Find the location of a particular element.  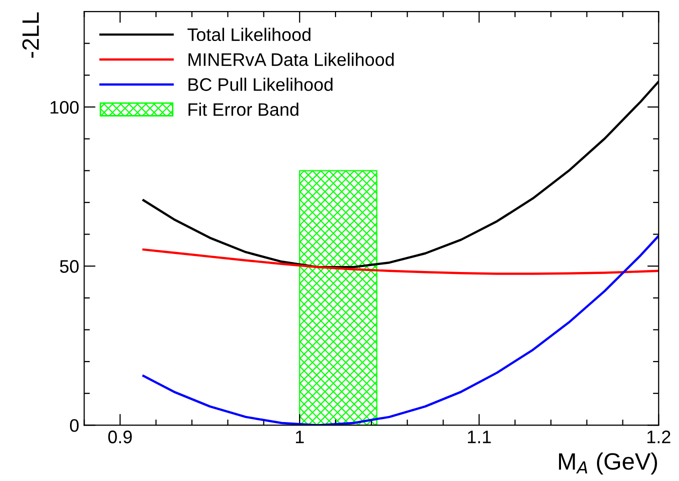

y-tick-label: 0 is located at coordinates (74, 425).